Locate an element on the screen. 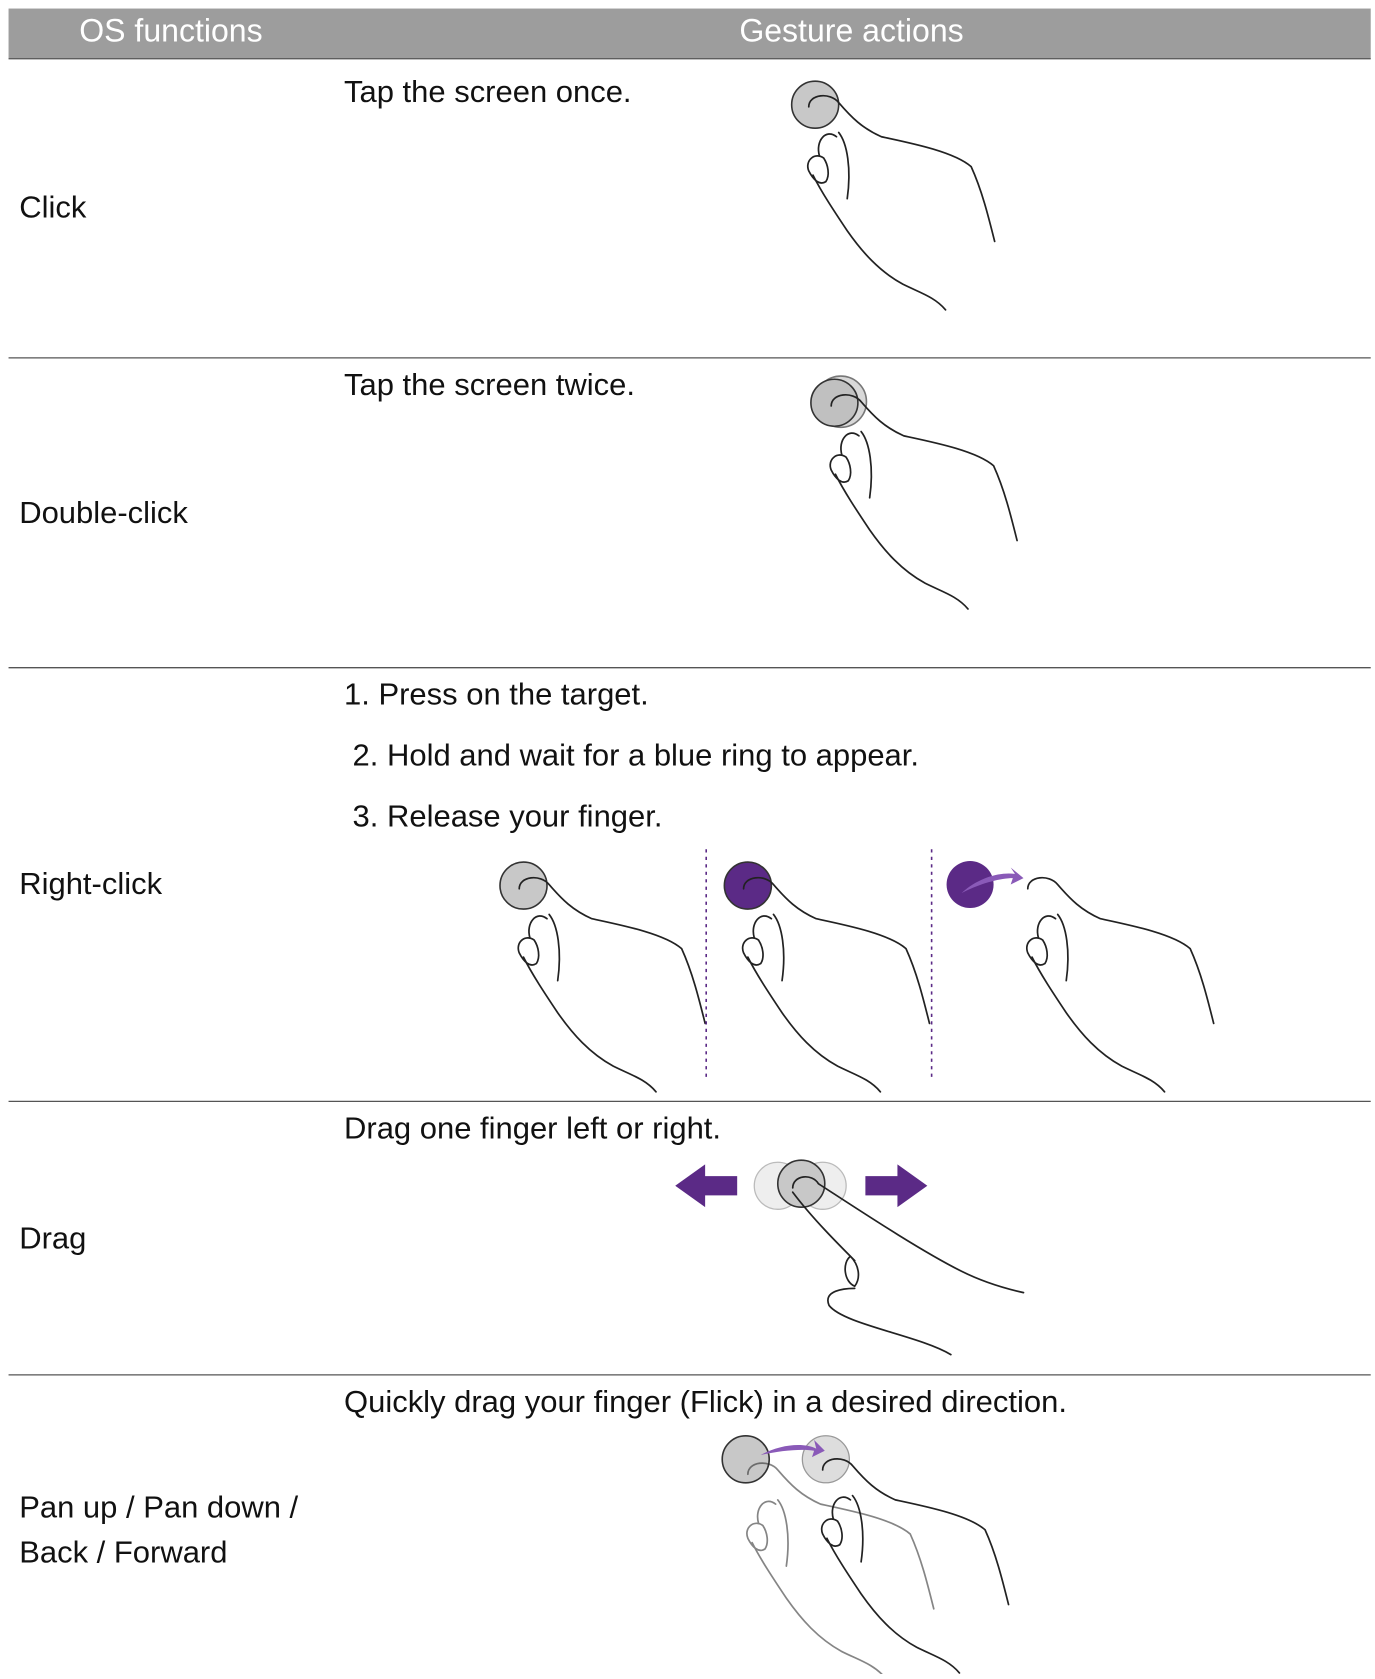 The image size is (1375, 1679). function-name: Double-click is located at coordinates (103, 512).